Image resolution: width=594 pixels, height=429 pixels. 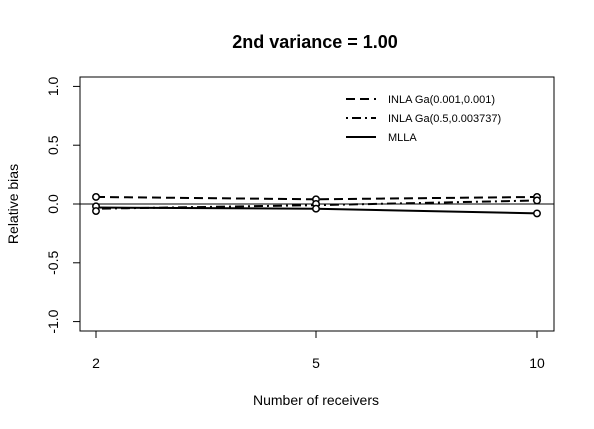 What do you see at coordinates (63, 205) in the screenshot?
I see `y-axis: -1.0 -0.5 0.0 0.5 1.0` at bounding box center [63, 205].